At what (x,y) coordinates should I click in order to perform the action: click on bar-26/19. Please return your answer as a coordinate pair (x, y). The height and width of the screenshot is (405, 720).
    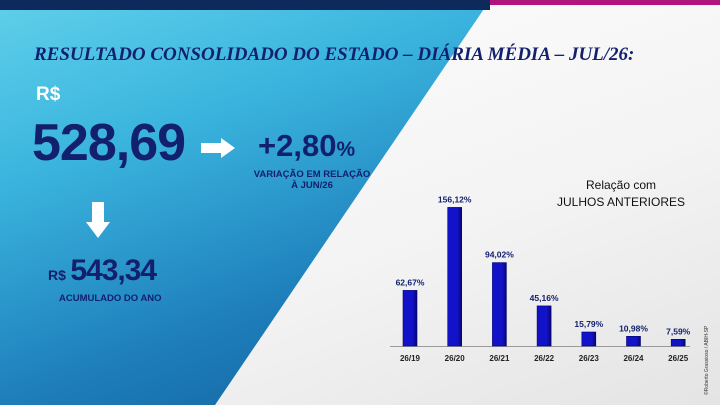
    Looking at the image, I should click on (410, 318).